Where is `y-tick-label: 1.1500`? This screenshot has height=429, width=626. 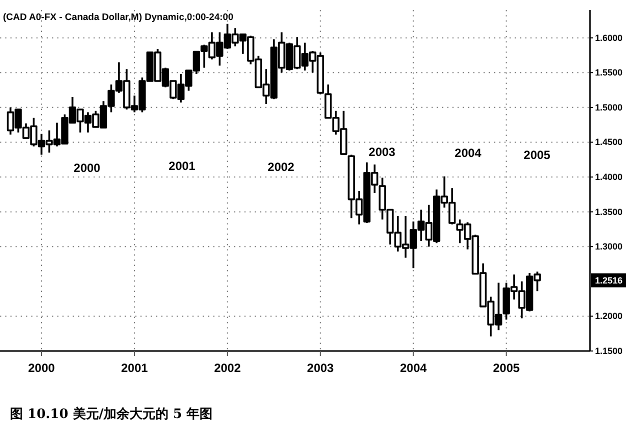 y-tick-label: 1.1500 is located at coordinates (609, 351).